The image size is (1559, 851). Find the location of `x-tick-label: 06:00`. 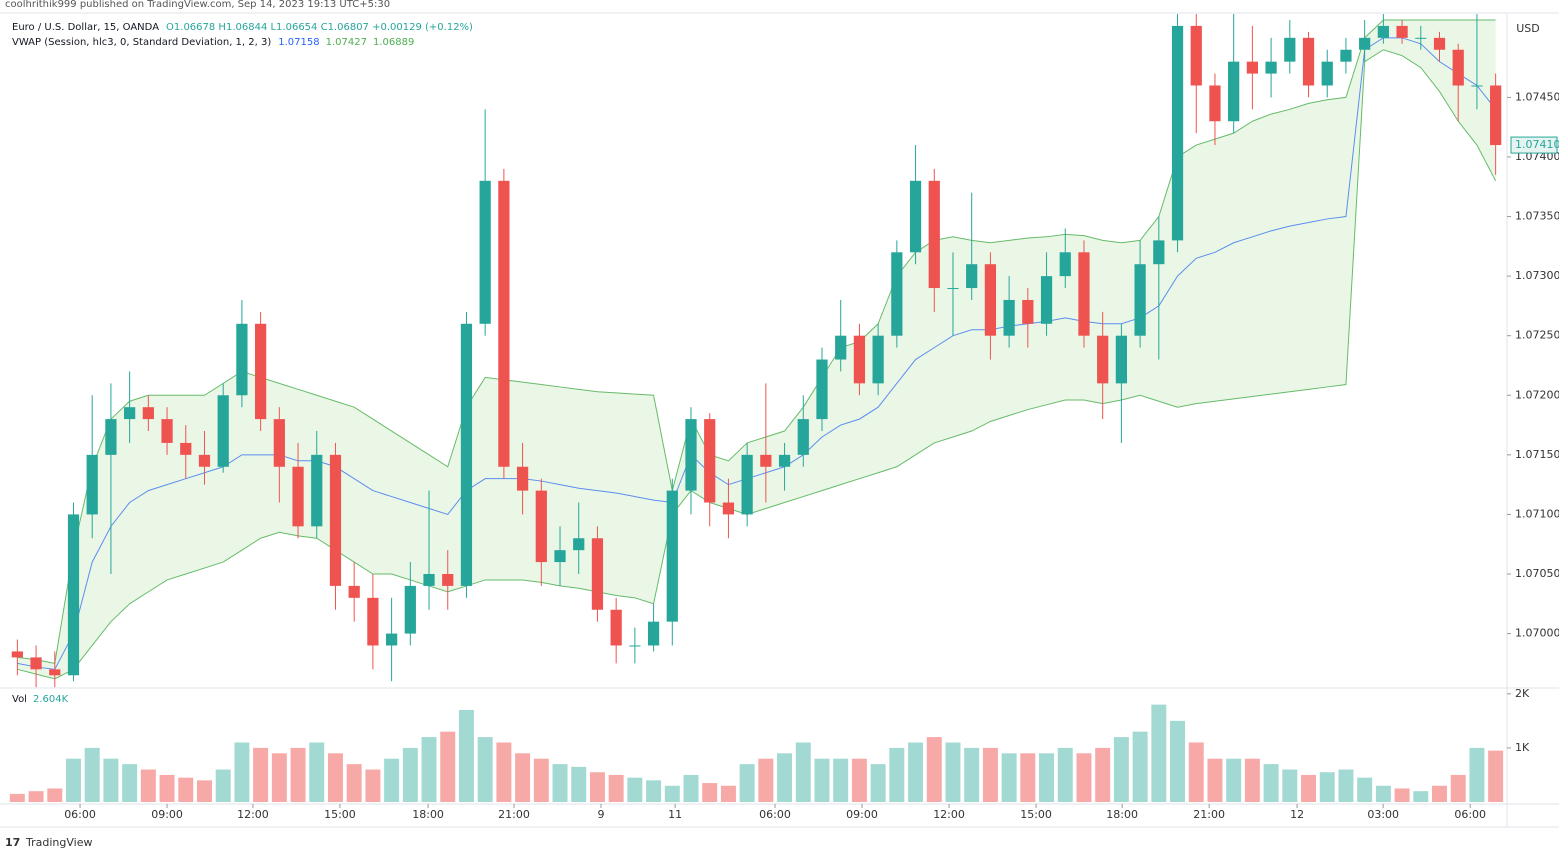

x-tick-label: 06:00 is located at coordinates (1470, 814).